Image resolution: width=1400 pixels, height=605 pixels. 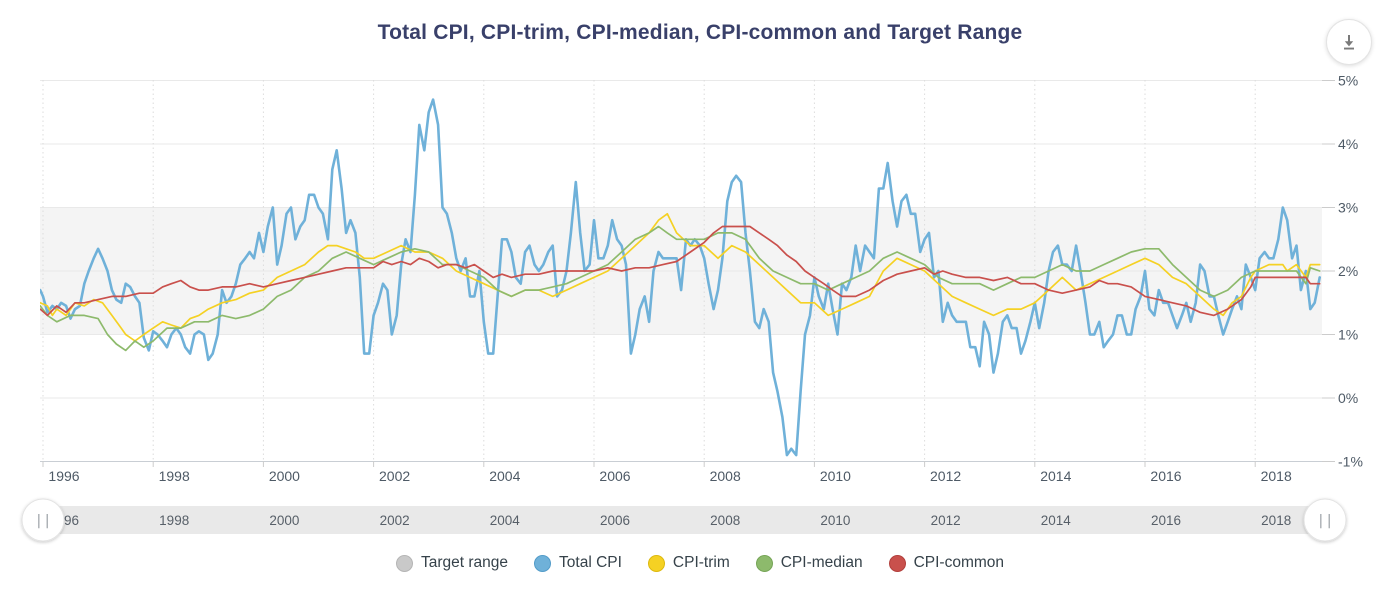 I want to click on navigator-left-handle-circle, so click(x=43, y=520).